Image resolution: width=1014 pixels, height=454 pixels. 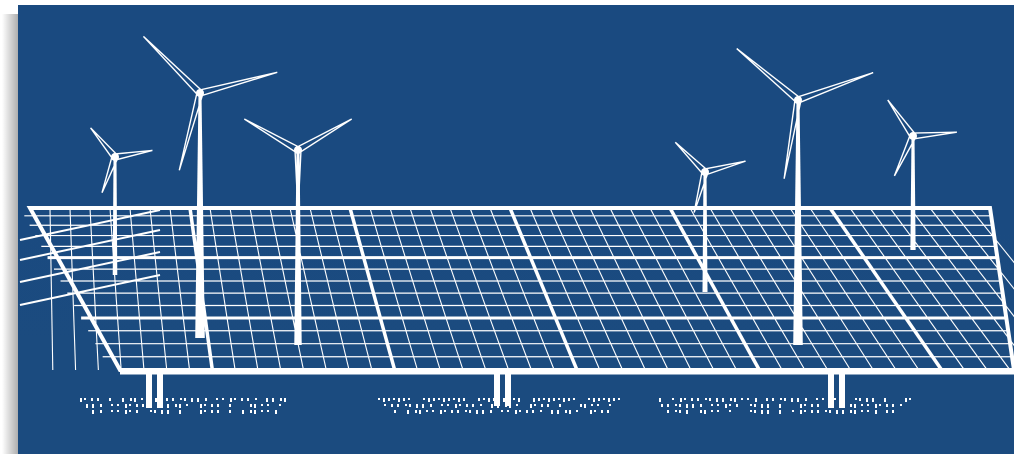 I want to click on grid-row, so click(x=90, y=225).